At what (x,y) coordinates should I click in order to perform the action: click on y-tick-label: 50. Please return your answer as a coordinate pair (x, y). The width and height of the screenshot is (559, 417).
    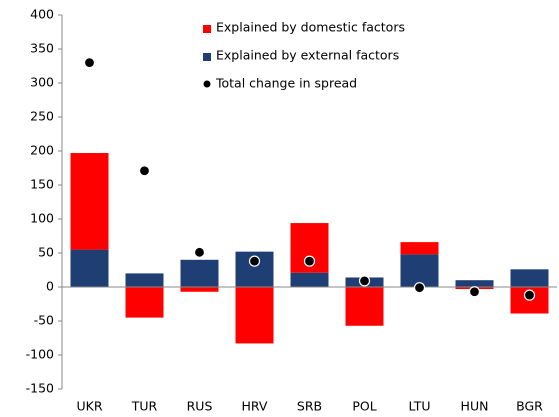
    Looking at the image, I should click on (46, 252).